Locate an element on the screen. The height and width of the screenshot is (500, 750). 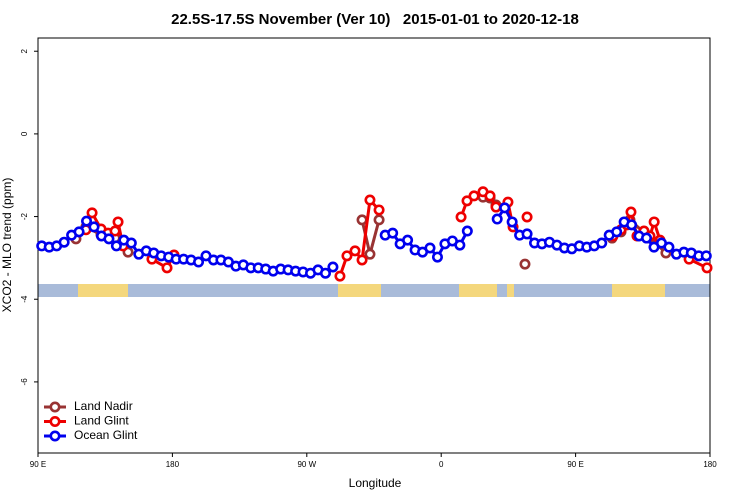
y-axis-label: XCO2 - MLO trend (ppm) is located at coordinates (7, 245).